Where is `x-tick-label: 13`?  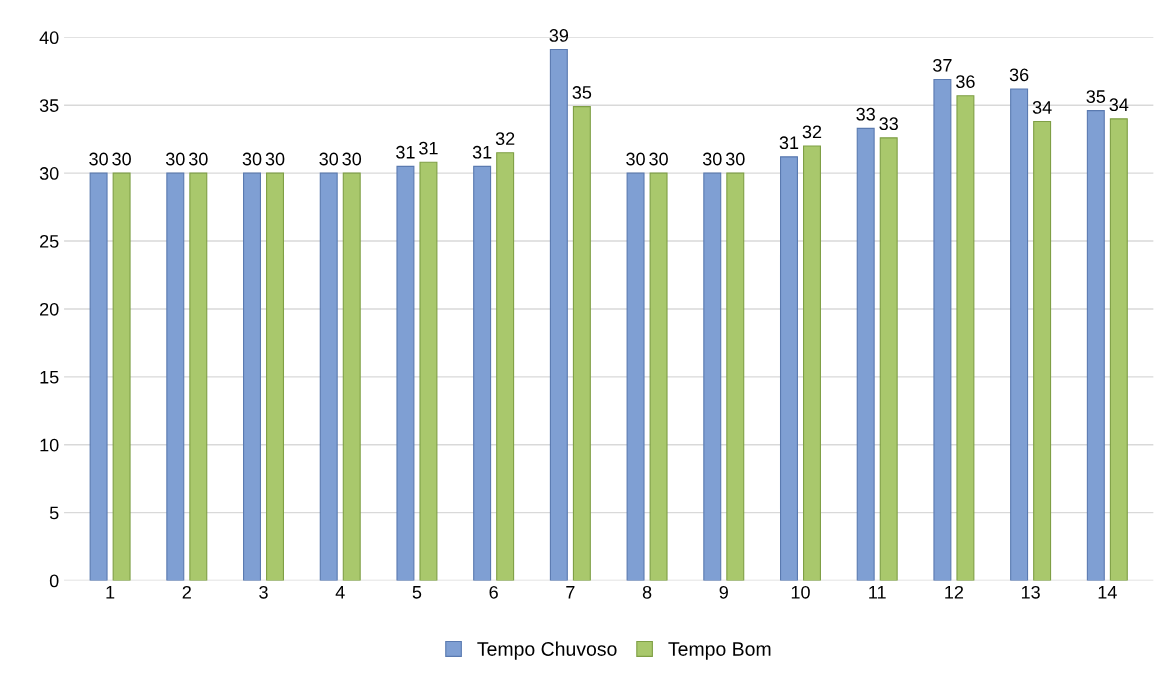
x-tick-label: 13 is located at coordinates (1030, 592).